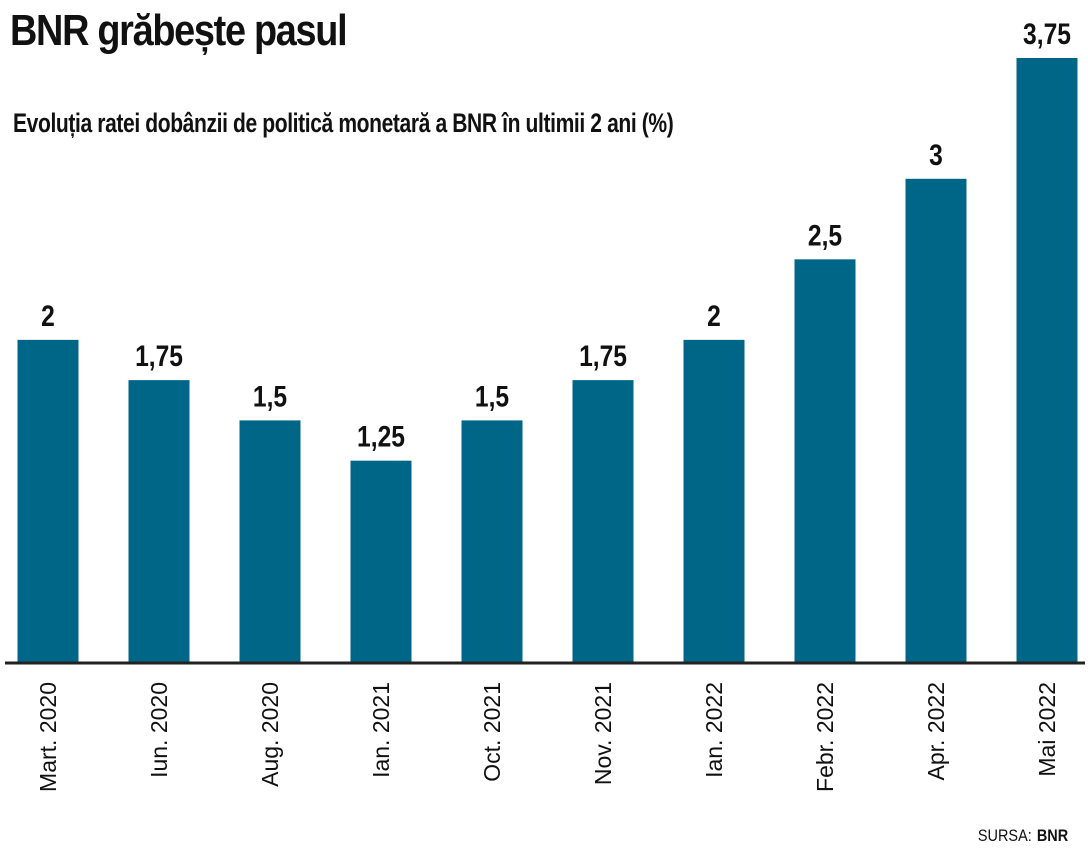 The image size is (1088, 859). What do you see at coordinates (270, 541) in the screenshot?
I see `bar-aug-2020` at bounding box center [270, 541].